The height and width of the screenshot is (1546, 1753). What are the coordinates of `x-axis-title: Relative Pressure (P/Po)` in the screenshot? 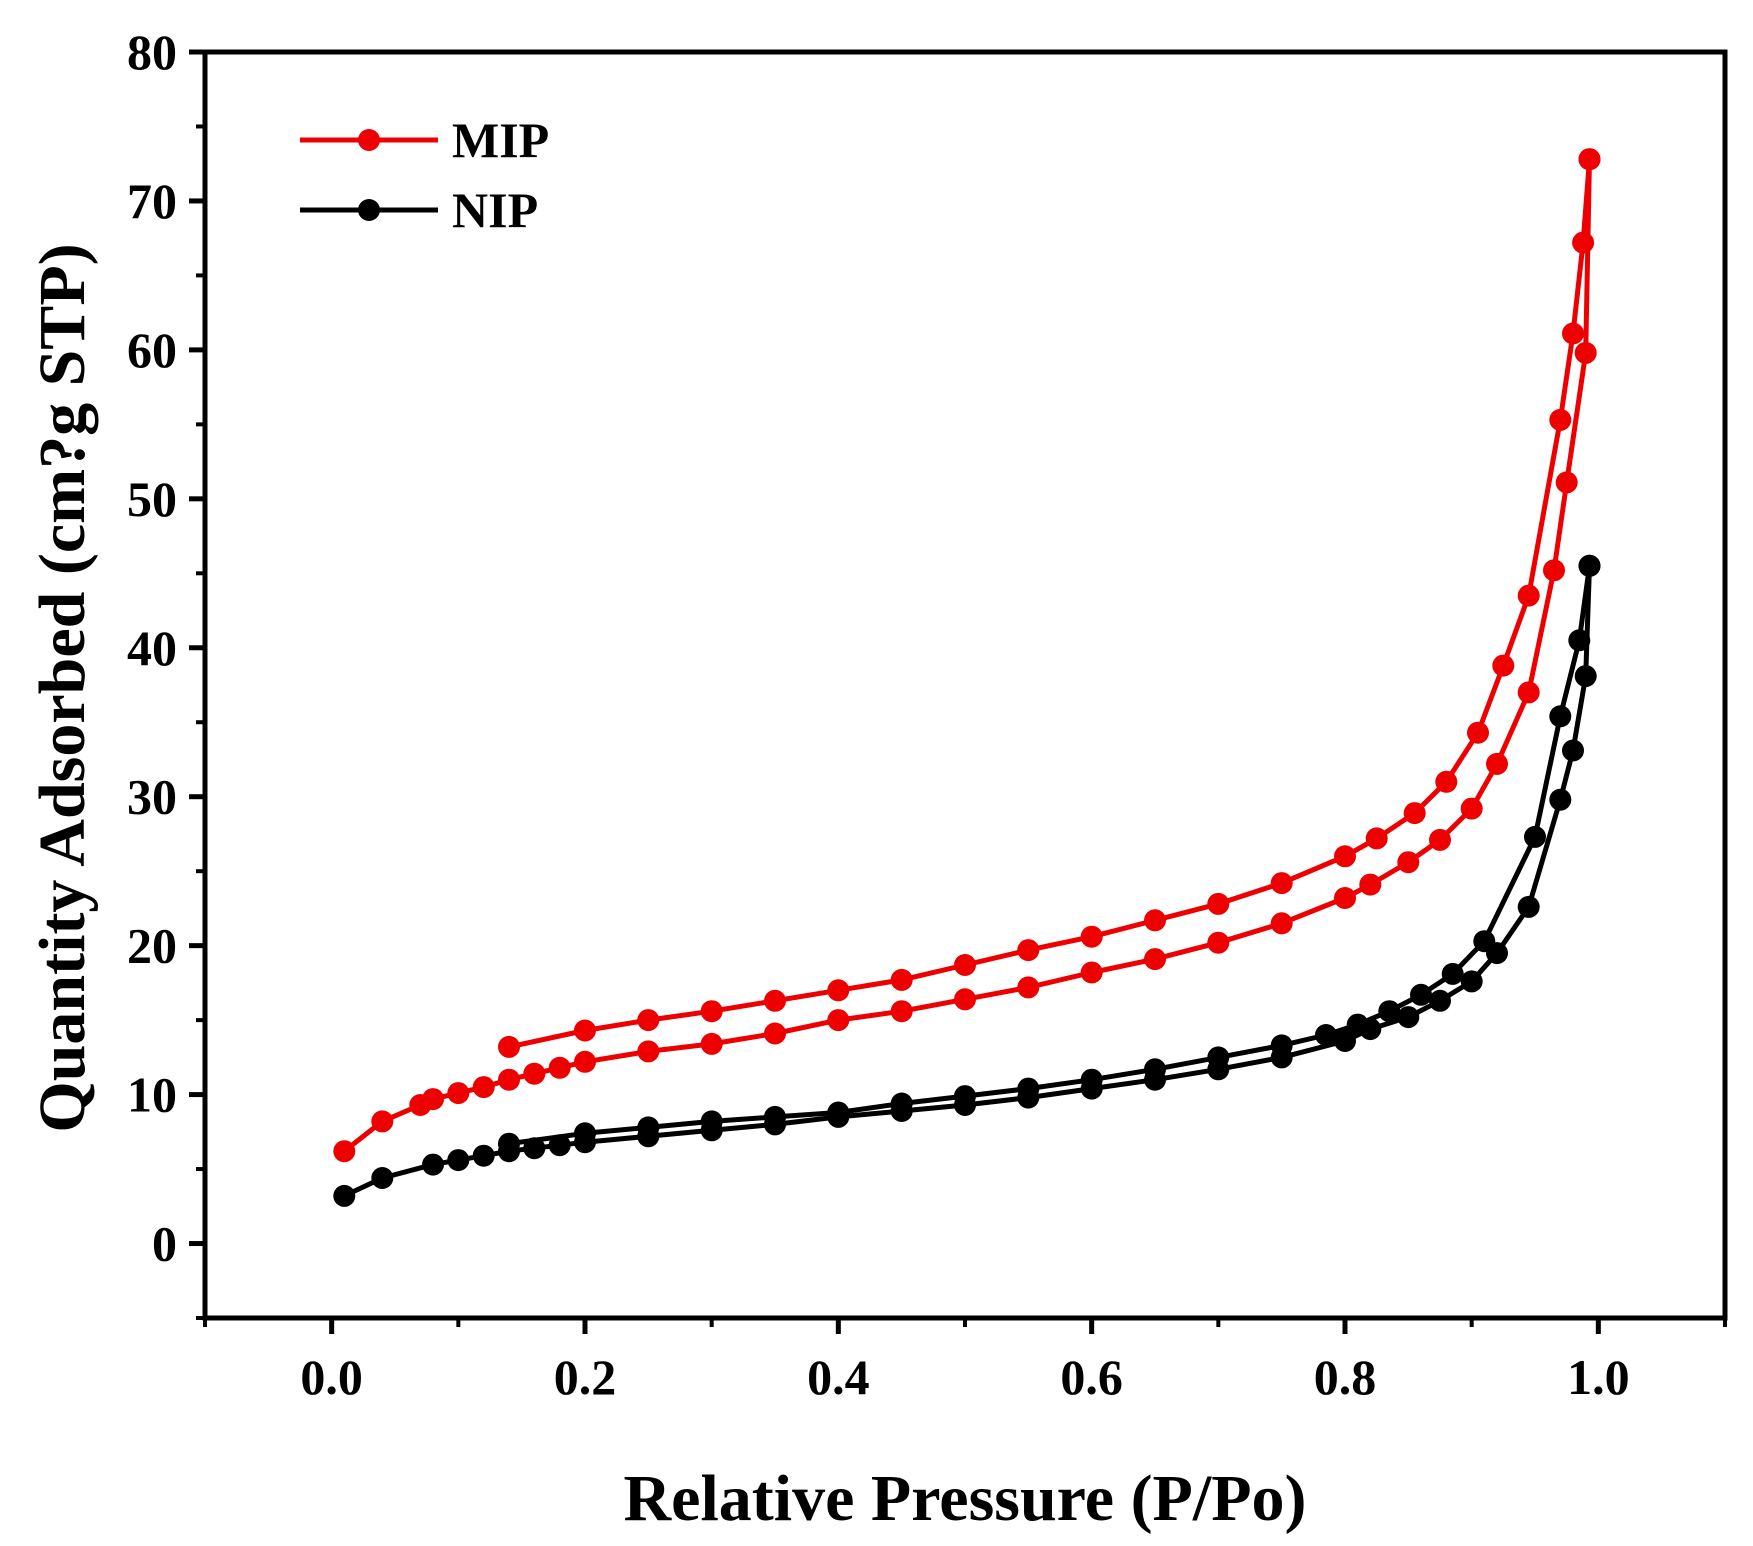 It's located at (964, 1498).